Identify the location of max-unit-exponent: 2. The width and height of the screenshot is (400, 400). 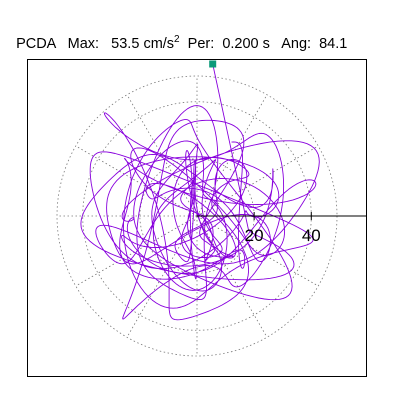
(177, 39).